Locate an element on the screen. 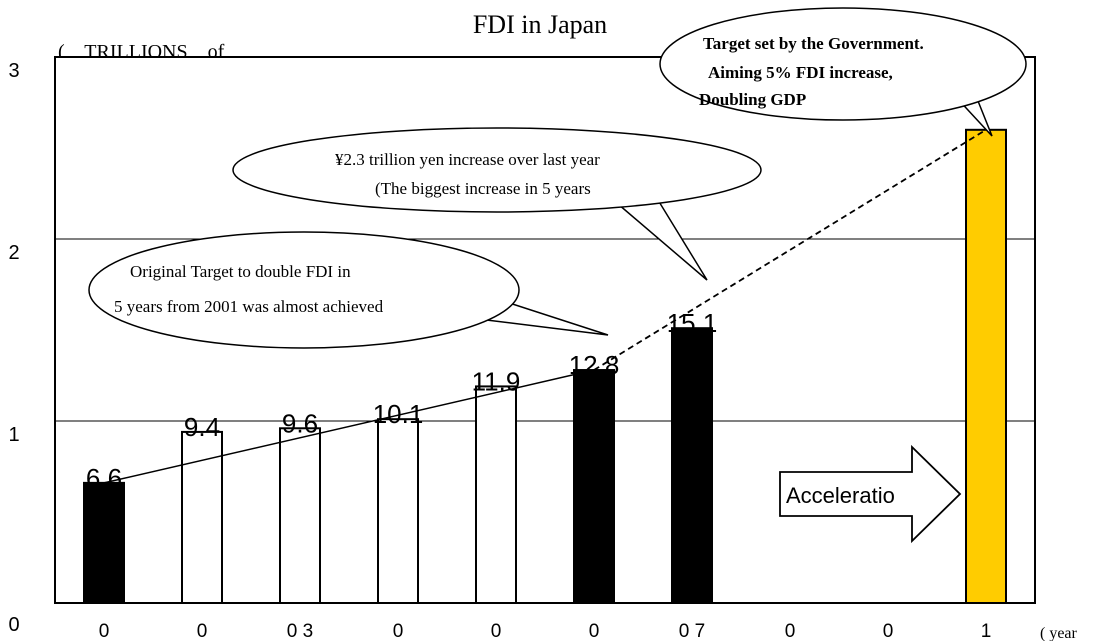  x-tick-label: 0 3 is located at coordinates (300, 631).